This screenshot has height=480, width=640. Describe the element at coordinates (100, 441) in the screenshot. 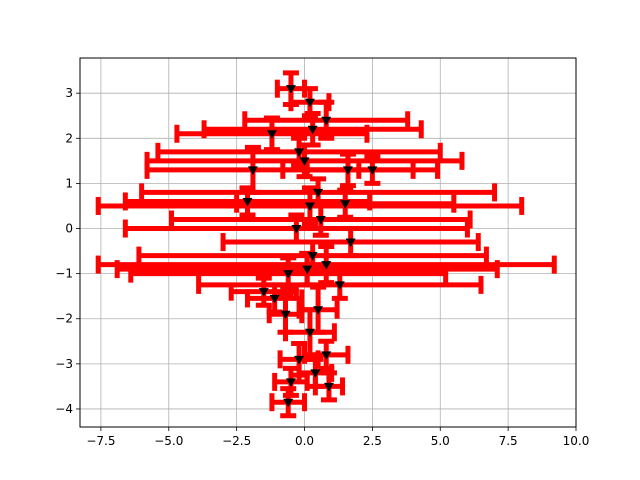

I see `x-tick-label: −7.5` at that location.